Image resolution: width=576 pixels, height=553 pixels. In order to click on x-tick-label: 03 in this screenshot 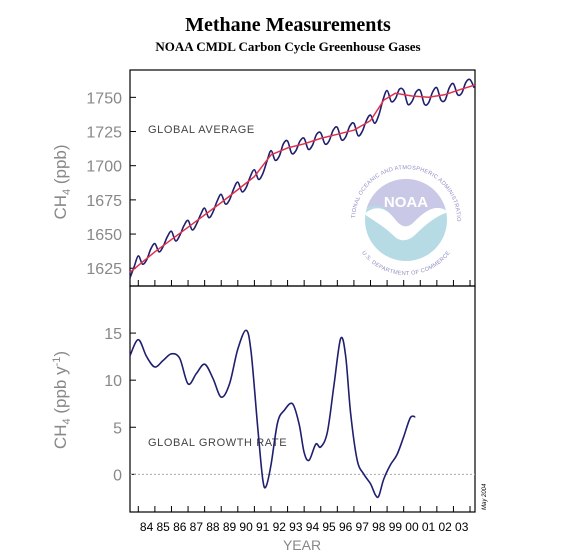, I will do `click(462, 527)`.